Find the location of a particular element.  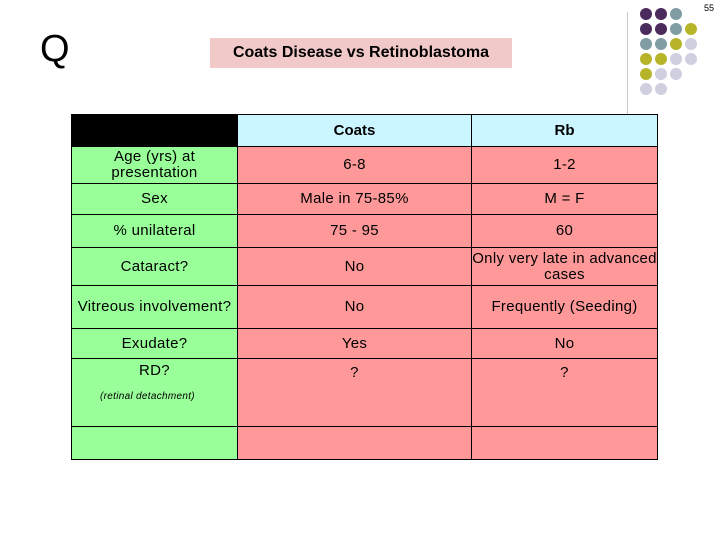

table-header-row: Coats Rb is located at coordinates (364, 130).